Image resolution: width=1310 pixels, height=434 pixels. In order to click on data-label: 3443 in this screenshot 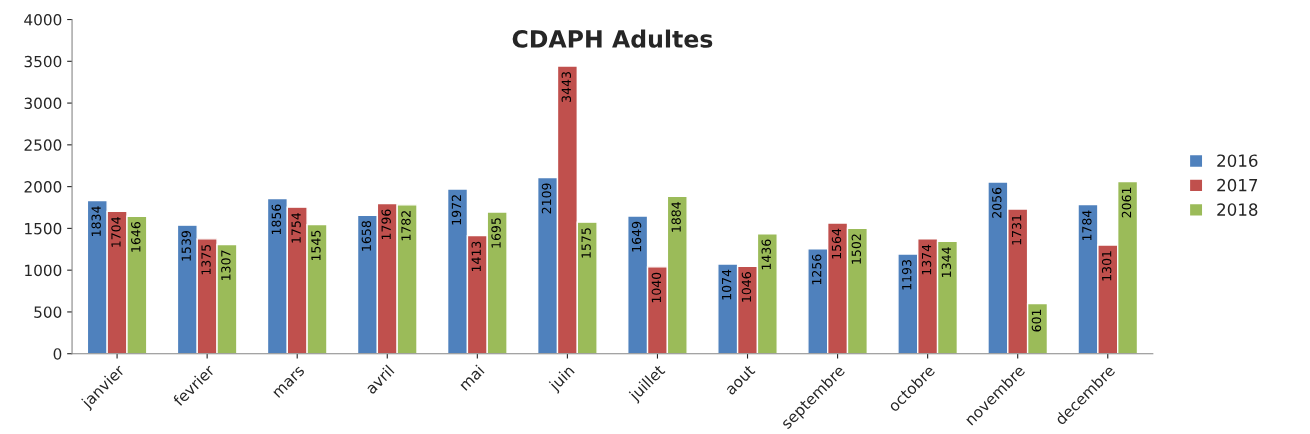, I will do `click(566, 87)`.